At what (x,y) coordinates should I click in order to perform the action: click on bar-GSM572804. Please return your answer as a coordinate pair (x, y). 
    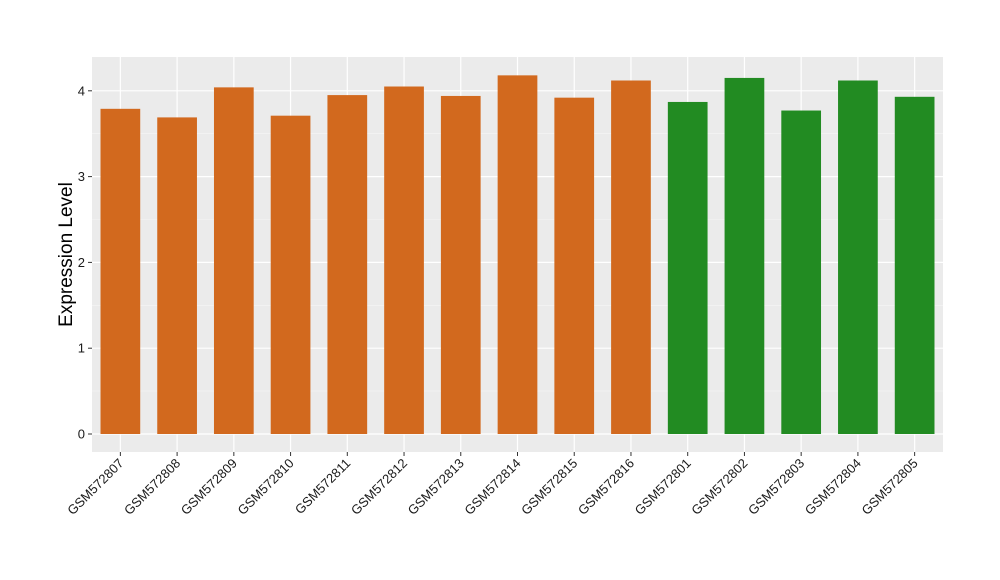
    Looking at the image, I should click on (858, 257).